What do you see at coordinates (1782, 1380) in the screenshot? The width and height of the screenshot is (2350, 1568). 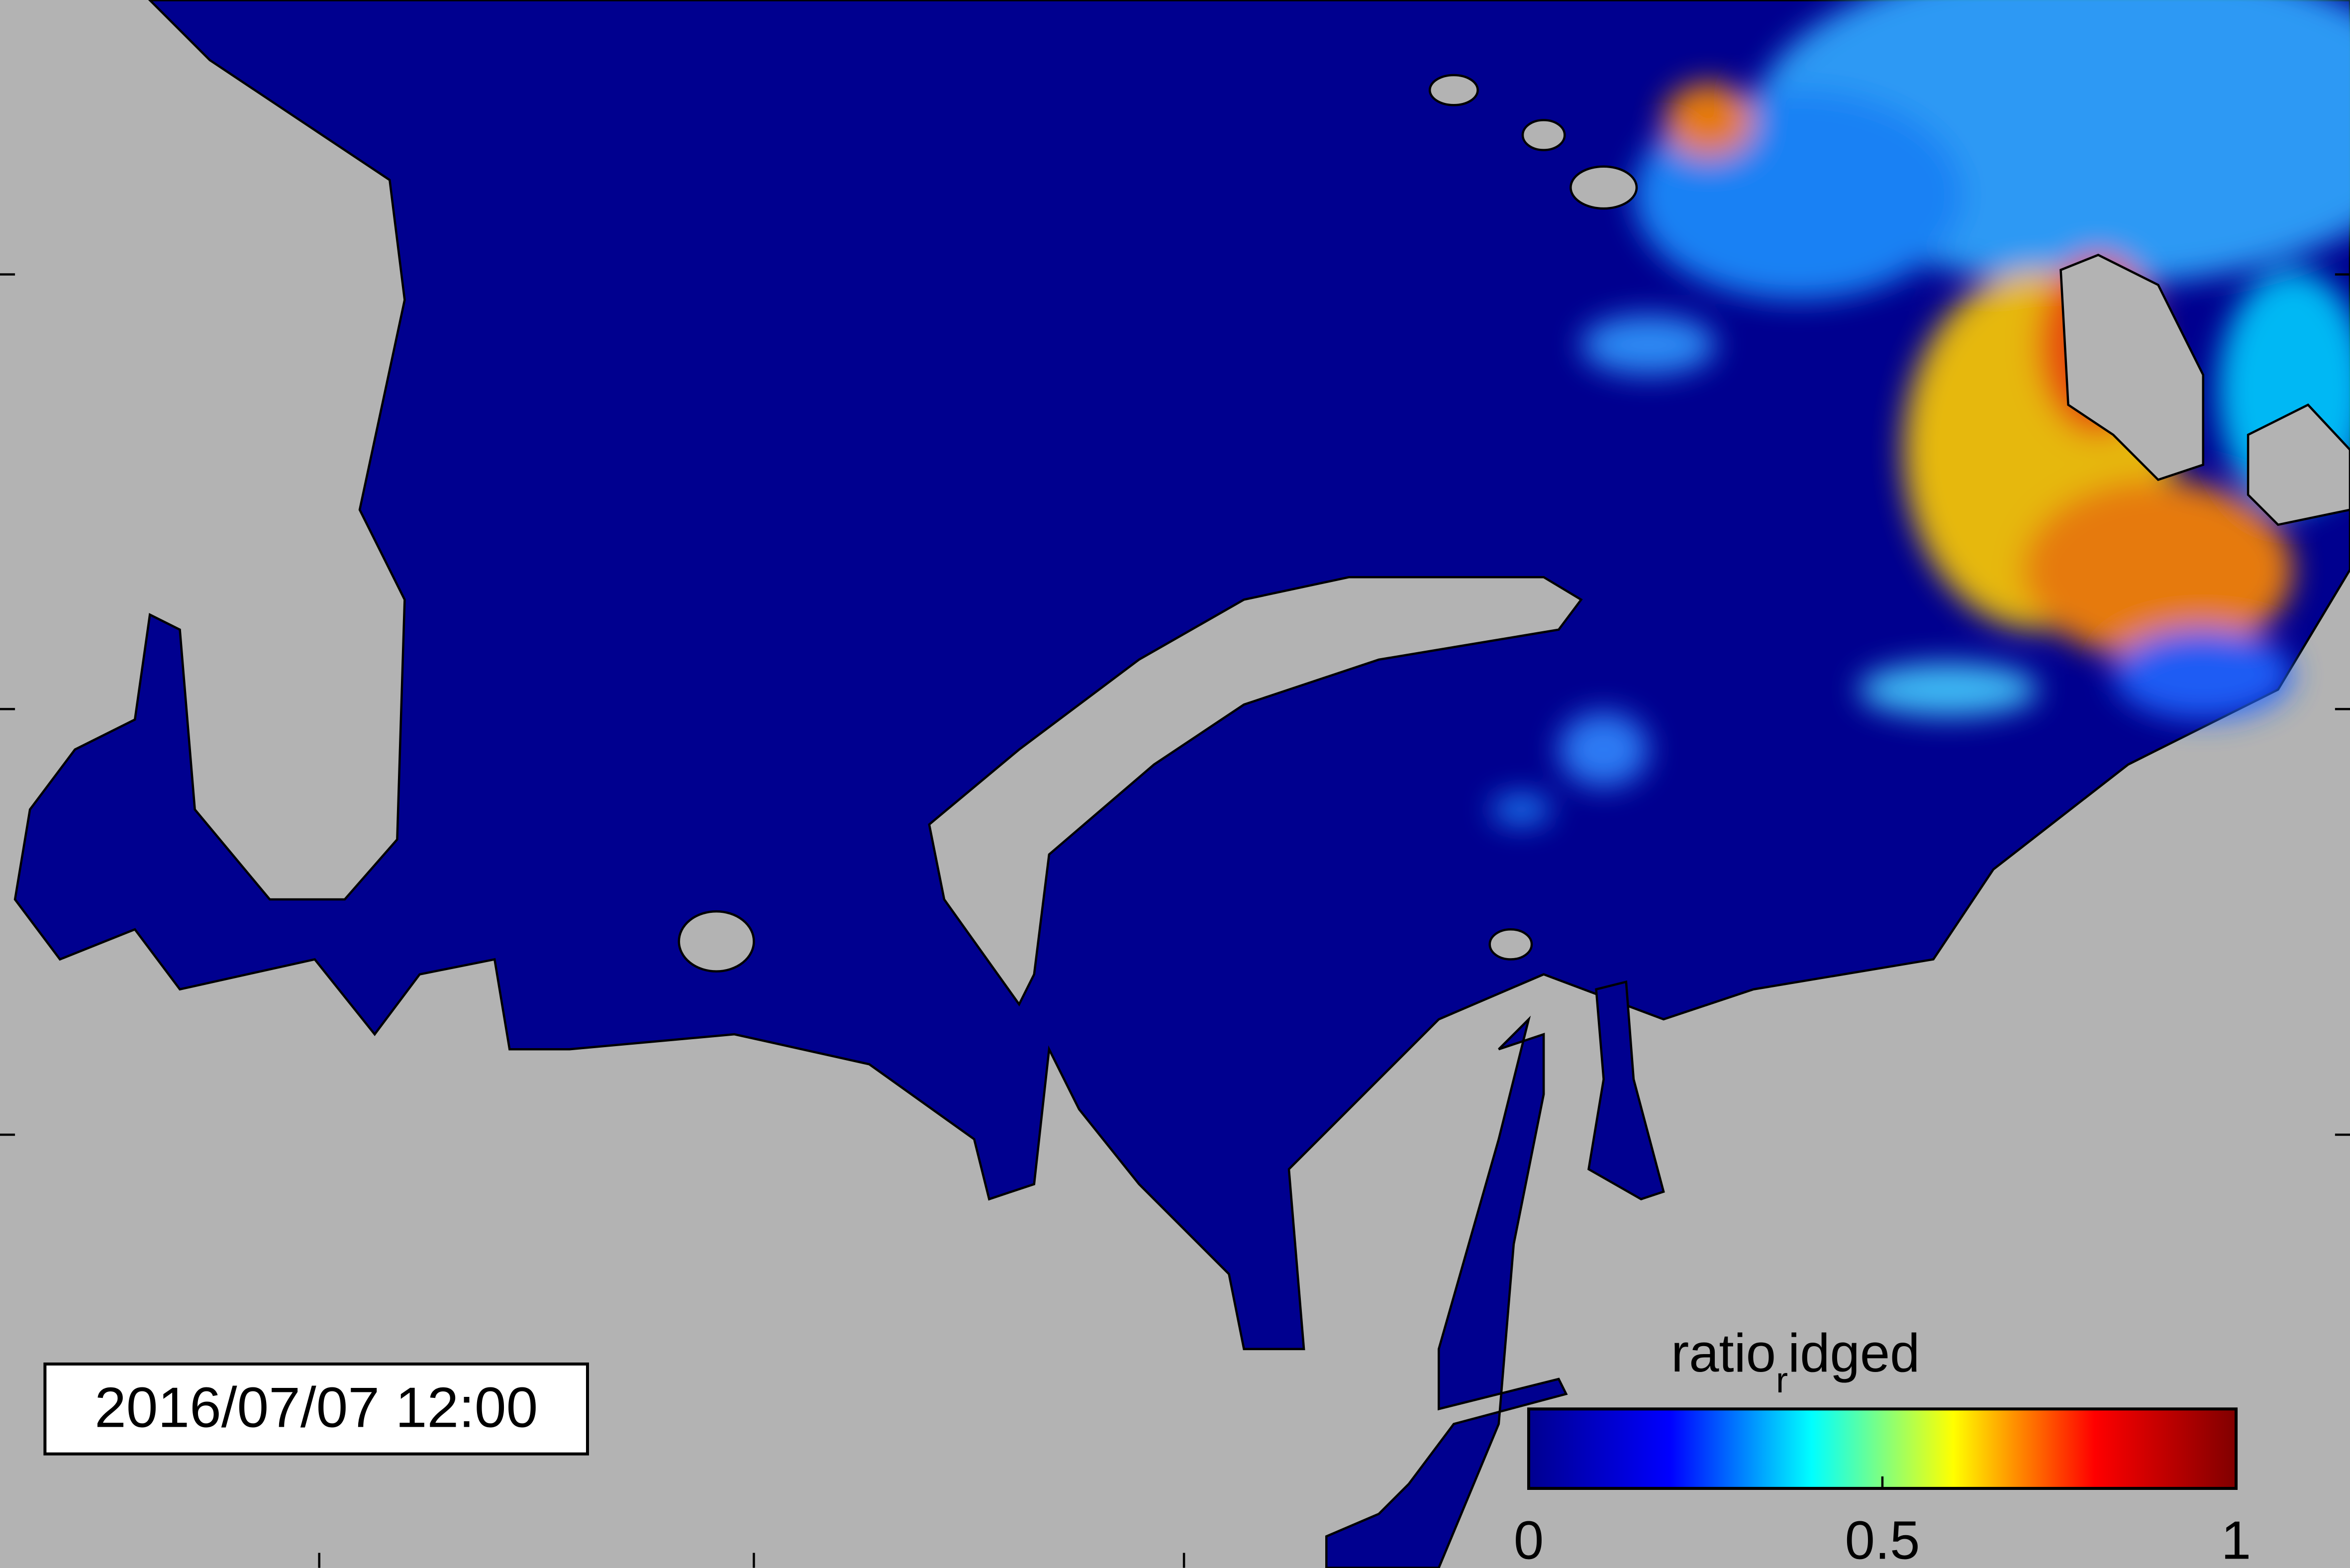 I see `colorbar-title-part: r` at bounding box center [1782, 1380].